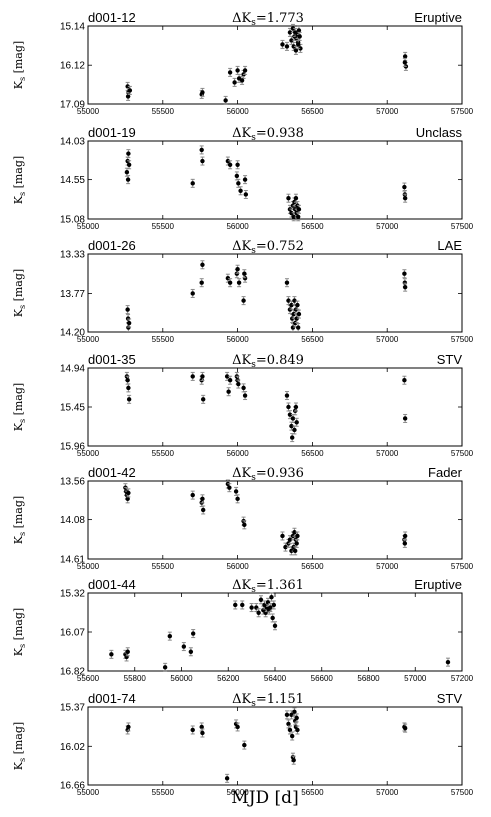  Describe the element at coordinates (72, 408) in the screenshot. I see `y-tick-label: 15.45` at that location.